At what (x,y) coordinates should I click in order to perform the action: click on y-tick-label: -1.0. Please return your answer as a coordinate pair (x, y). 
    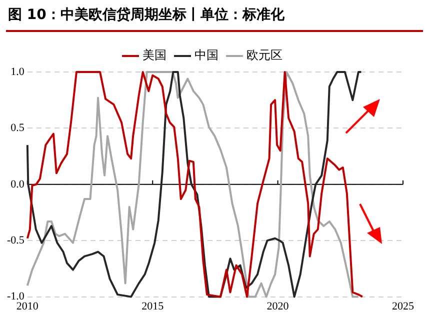
    Looking at the image, I should click on (15, 296).